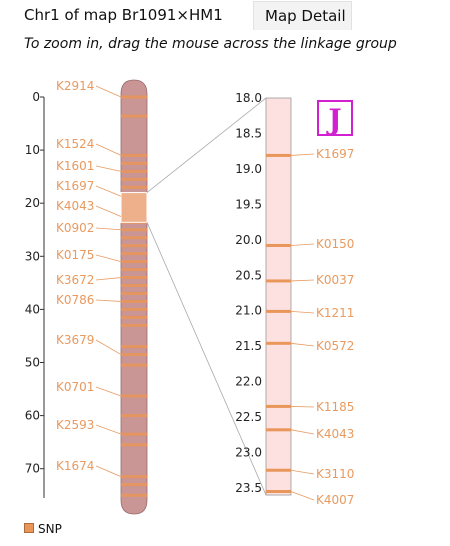 This screenshot has height=546, width=450. I want to click on snp-legend-label: SNP, so click(50, 529).